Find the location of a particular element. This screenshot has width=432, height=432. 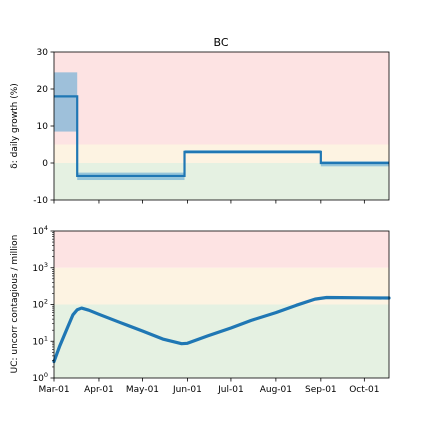

x-tick-label: Jul-01 is located at coordinates (230, 390).